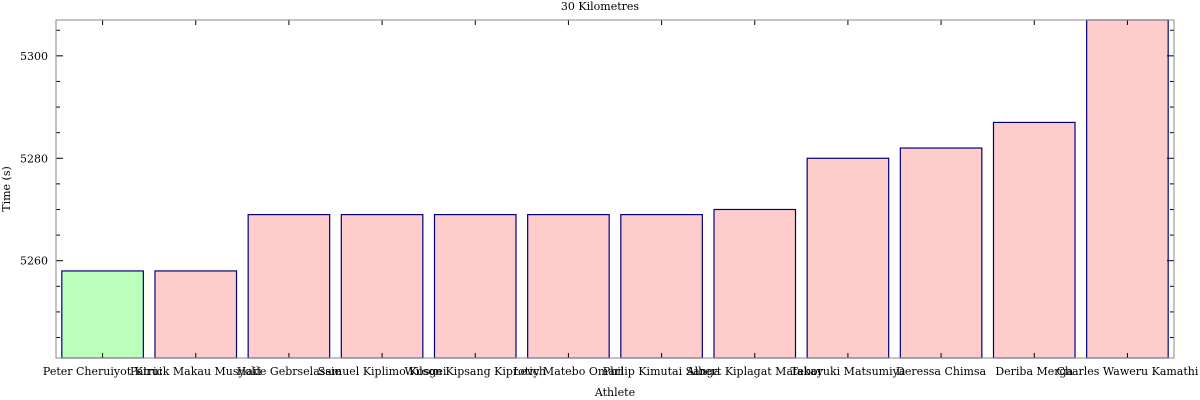 Image resolution: width=1200 pixels, height=400 pixels. I want to click on x-tick-label: Deriba Merga, so click(1034, 371).